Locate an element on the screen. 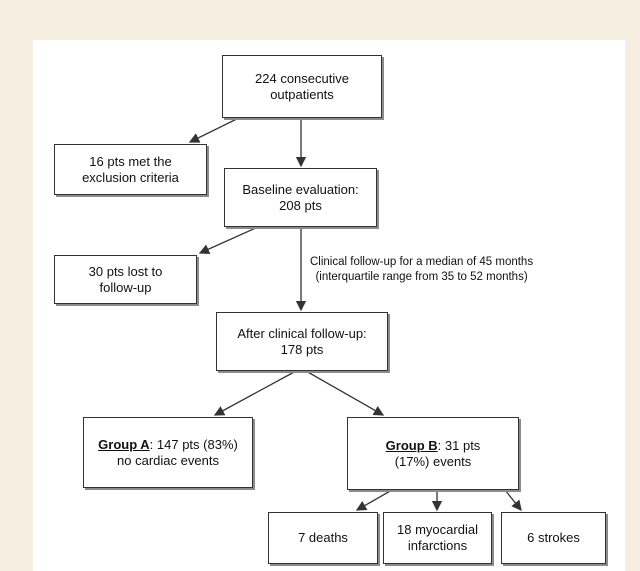 The width and height of the screenshot is (640, 571). box-baseline: Baseline evaluation: 208 pts is located at coordinates (300, 197).